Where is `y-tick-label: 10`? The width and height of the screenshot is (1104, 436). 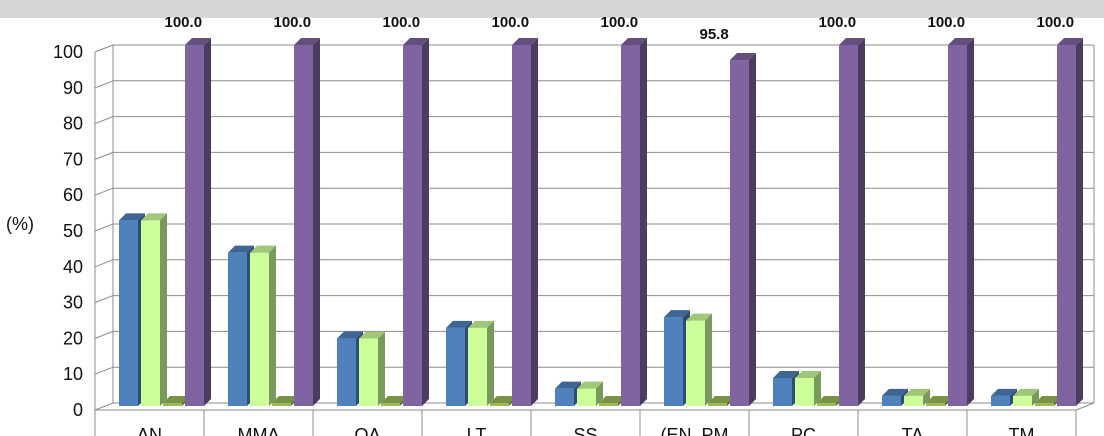
y-tick-label: 10 is located at coordinates (73, 374).